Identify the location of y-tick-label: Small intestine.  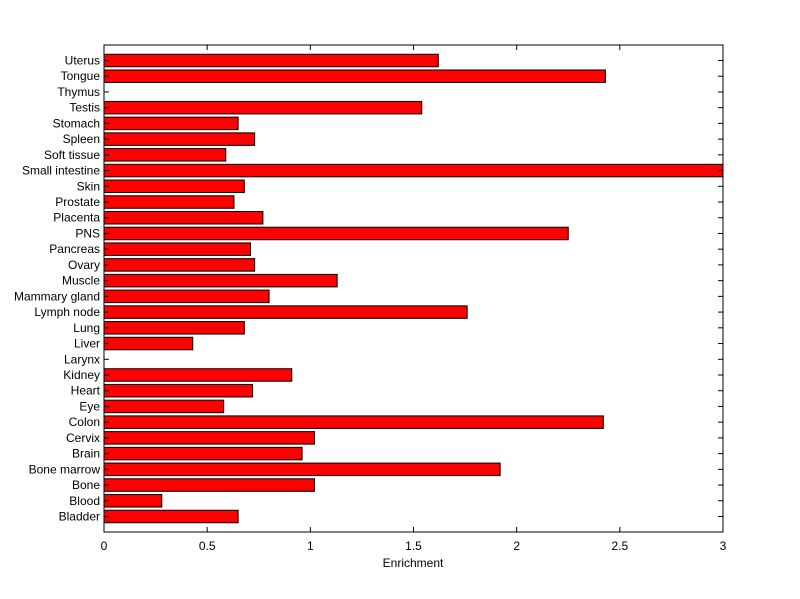
(61, 171).